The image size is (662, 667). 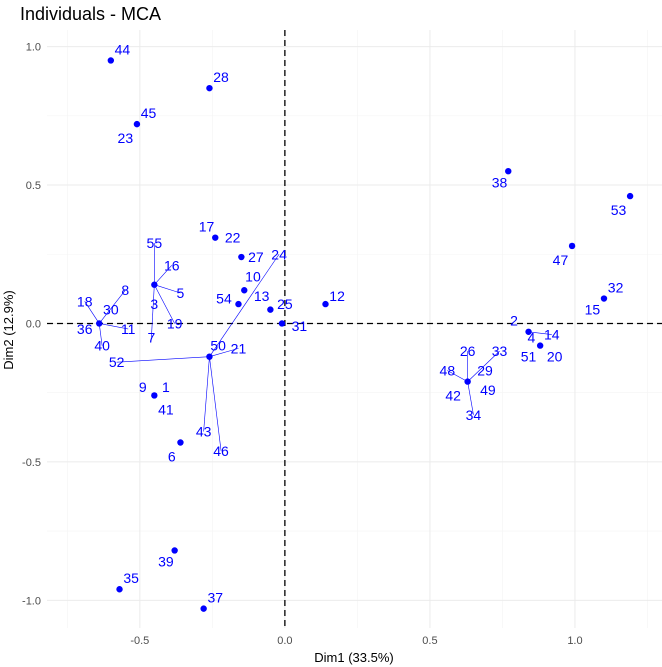 What do you see at coordinates (256, 257) in the screenshot?
I see `point-label: 27` at bounding box center [256, 257].